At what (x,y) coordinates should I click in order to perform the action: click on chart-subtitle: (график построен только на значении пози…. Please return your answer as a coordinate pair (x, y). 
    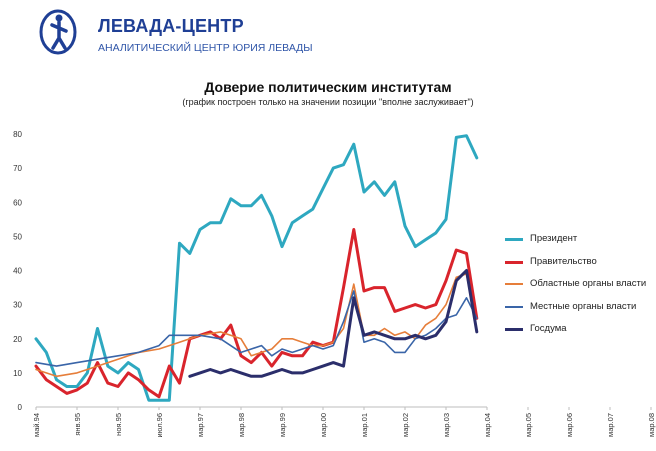
    Looking at the image, I should click on (328, 102).